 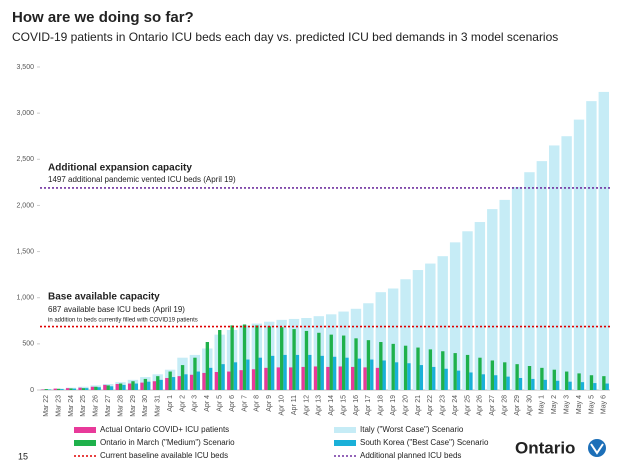 What do you see at coordinates (443, 405) in the screenshot?
I see `x-tick-label: Apr 23` at bounding box center [443, 405].